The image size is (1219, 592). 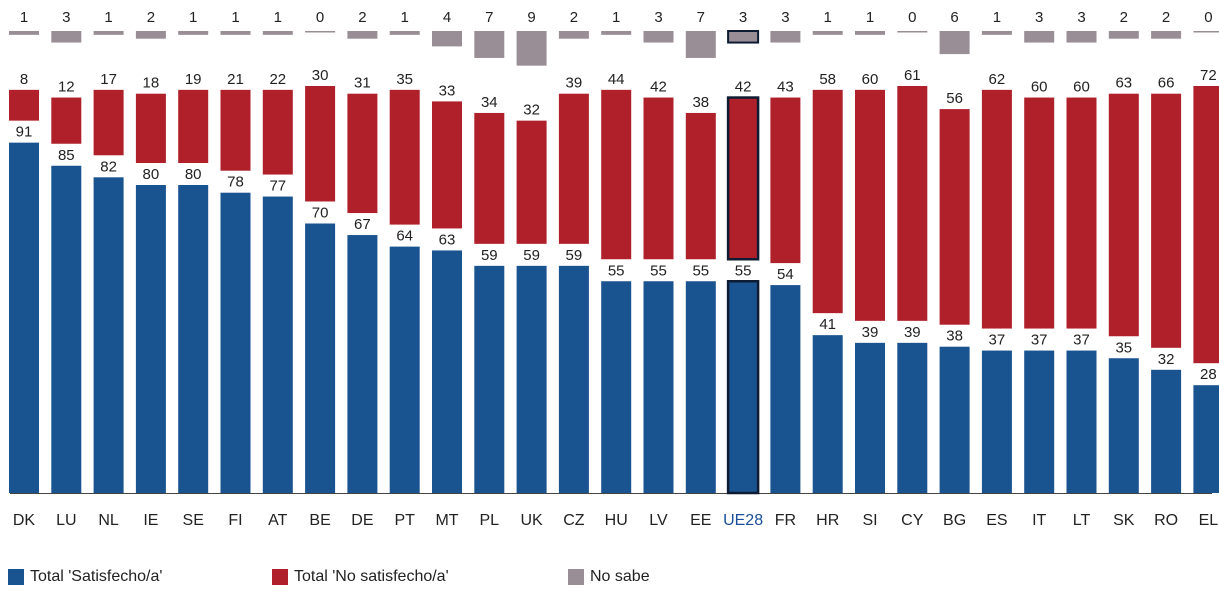 I want to click on label-satisfecho-ee: 55, so click(x=700, y=270).